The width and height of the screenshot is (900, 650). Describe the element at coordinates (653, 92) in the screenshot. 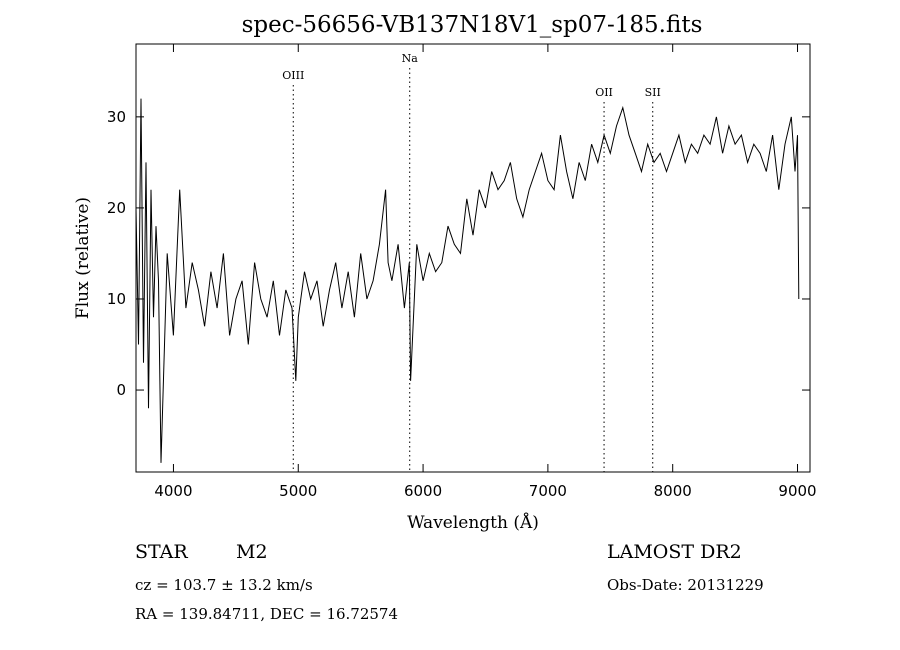

I see `line-label-sii: SII` at that location.